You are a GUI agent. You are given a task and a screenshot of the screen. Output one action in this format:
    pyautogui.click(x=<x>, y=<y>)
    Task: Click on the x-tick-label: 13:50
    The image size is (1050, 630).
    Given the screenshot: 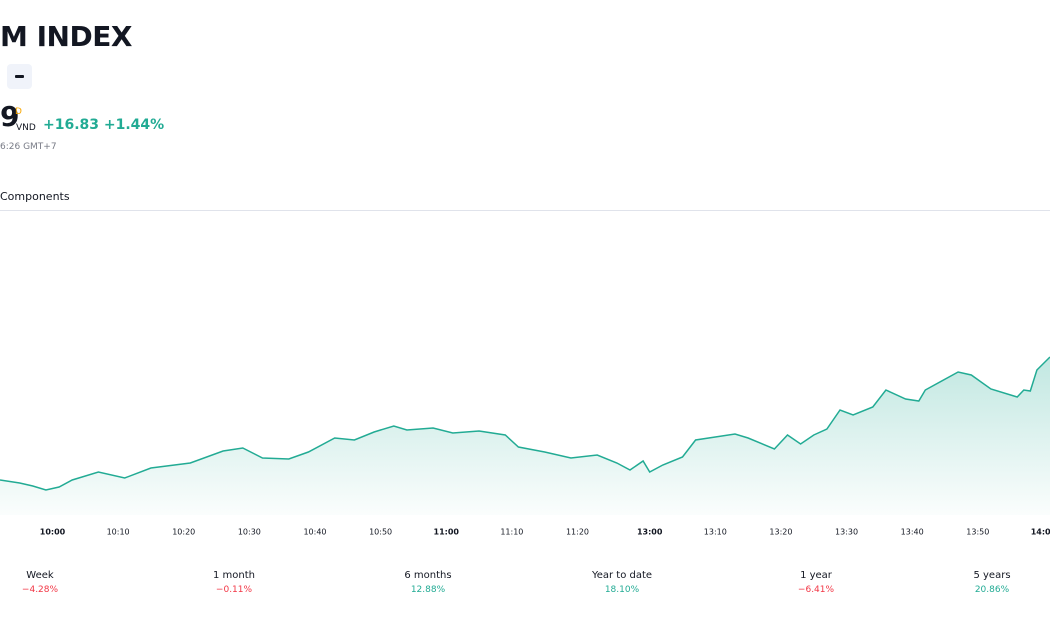 What is the action you would take?
    pyautogui.click(x=977, y=532)
    